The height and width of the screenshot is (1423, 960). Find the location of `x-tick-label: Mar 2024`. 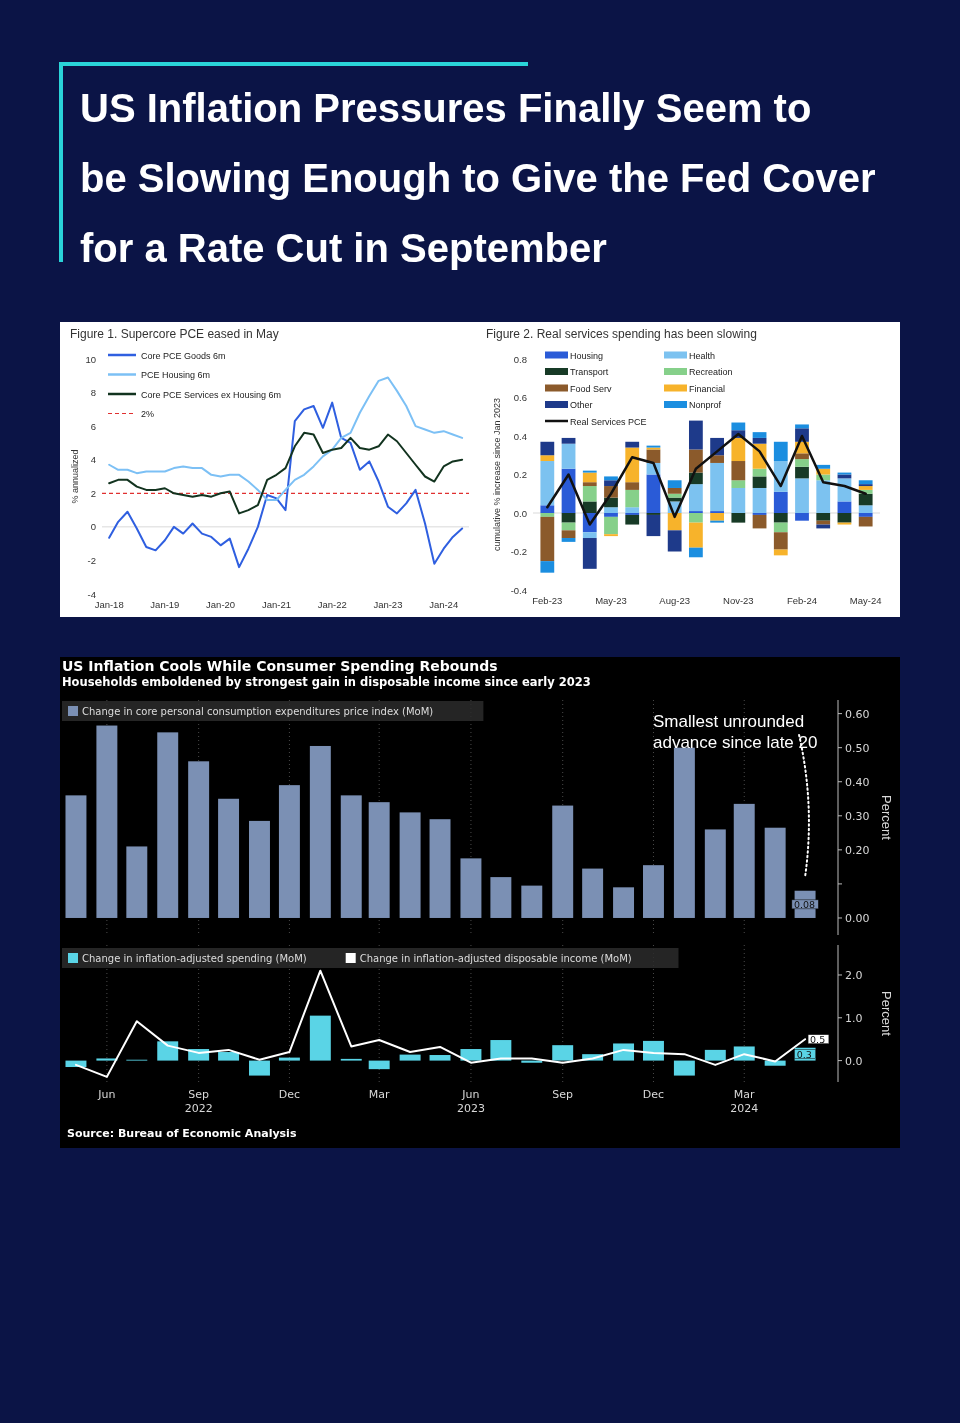

x-tick-label: Mar 2024 is located at coordinates (744, 1101).